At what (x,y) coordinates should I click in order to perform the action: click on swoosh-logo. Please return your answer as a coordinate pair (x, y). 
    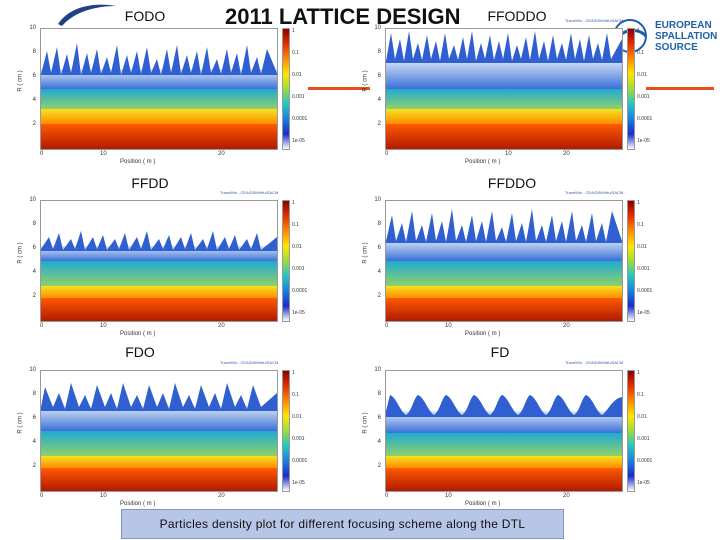
    Looking at the image, I should click on (87, 15).